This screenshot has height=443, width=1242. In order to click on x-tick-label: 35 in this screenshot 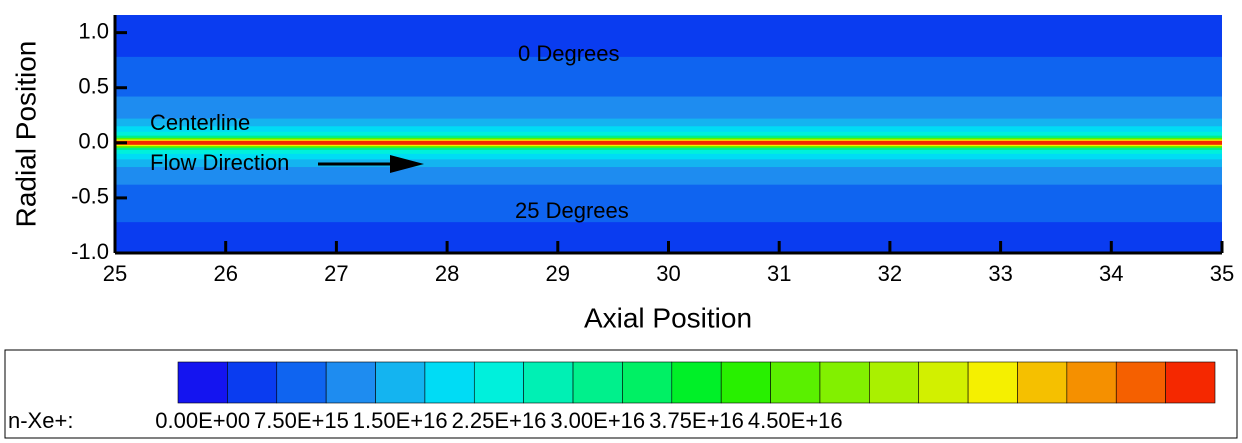, I will do `click(1222, 273)`.